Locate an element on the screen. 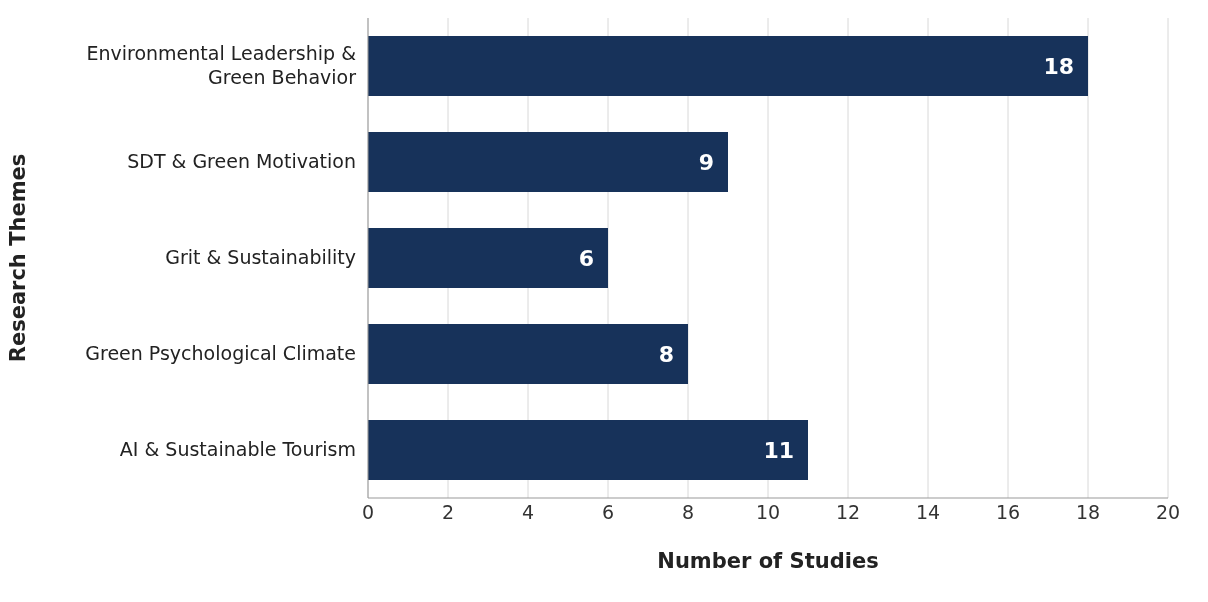  data-label: 6 is located at coordinates (586, 258).